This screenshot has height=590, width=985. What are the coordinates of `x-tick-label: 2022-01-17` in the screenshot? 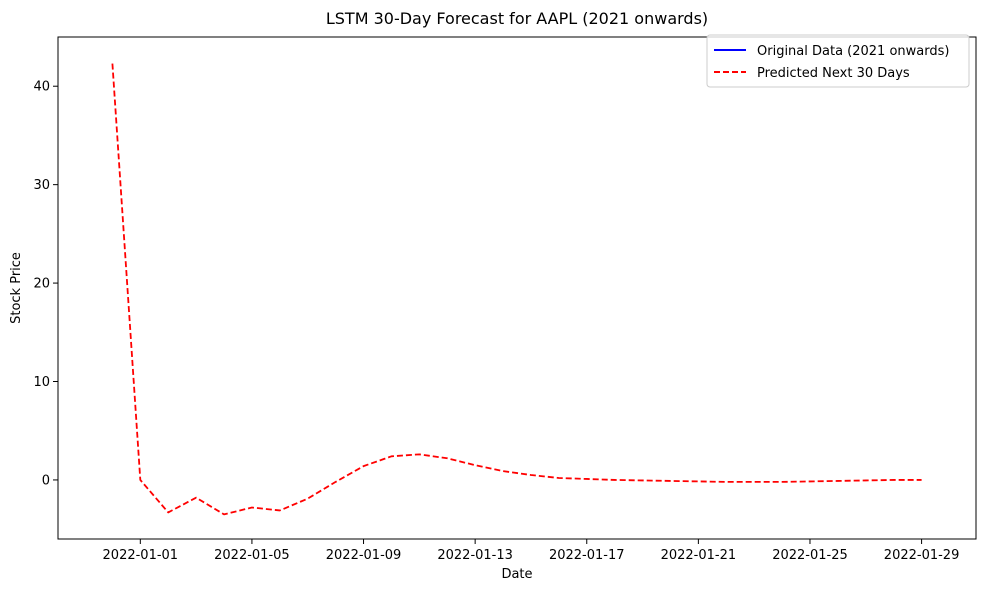 It's located at (587, 555).